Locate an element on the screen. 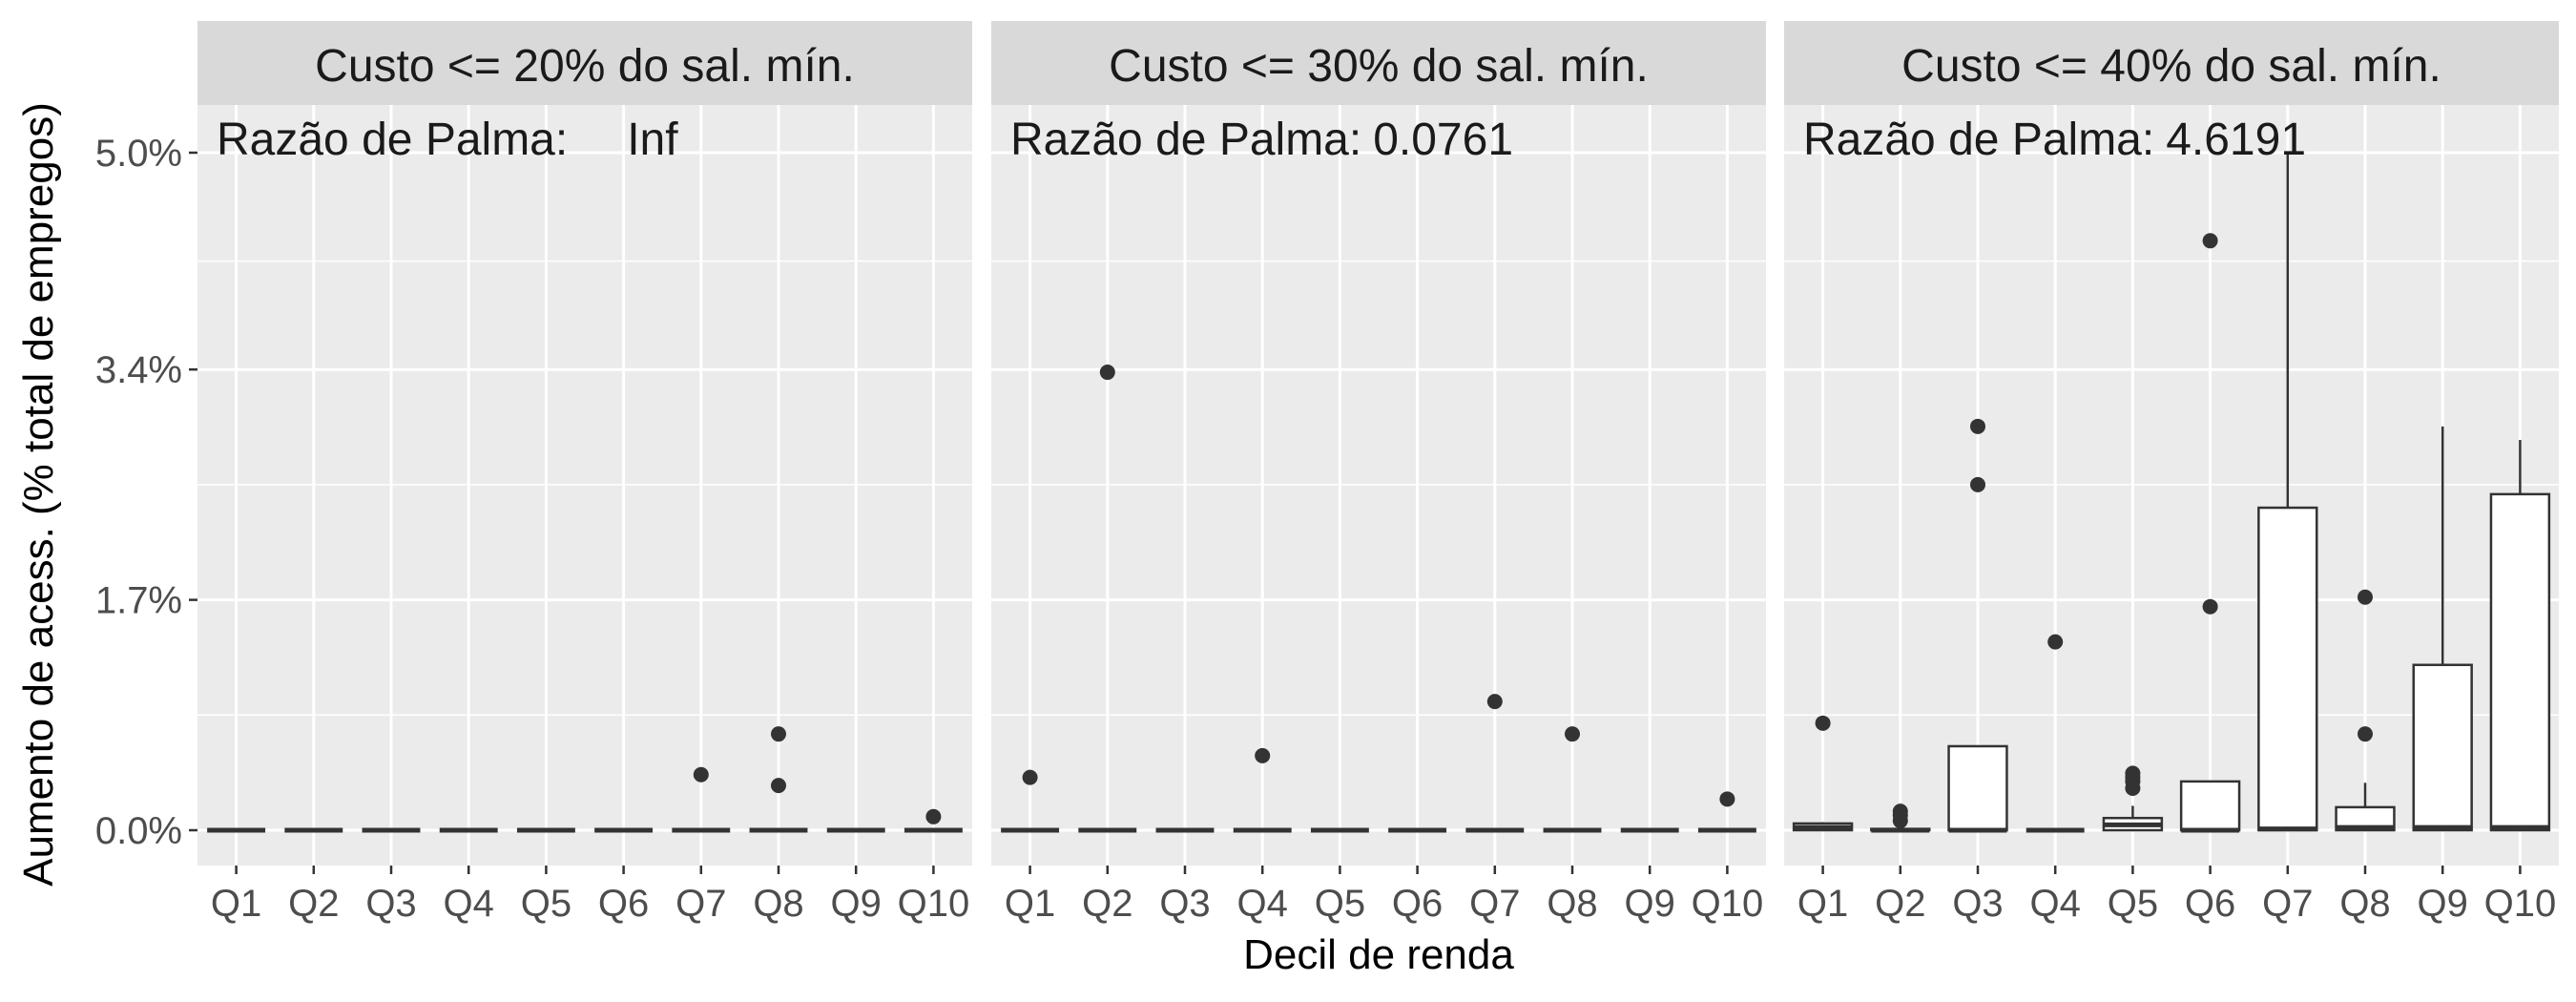  palma-ratio-annotation: Razão de Palma: 4.6191 is located at coordinates (2054, 140).